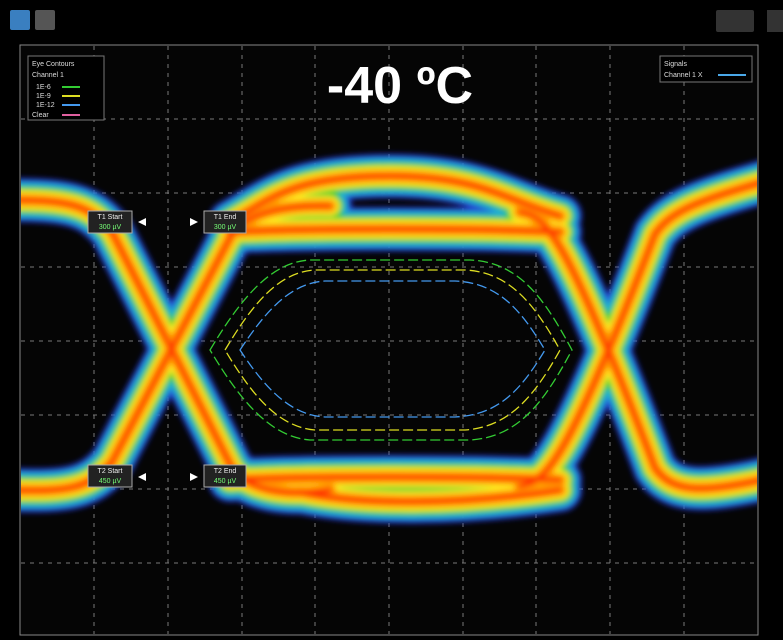  Describe the element at coordinates (735, 21) in the screenshot. I see `move-button` at that location.